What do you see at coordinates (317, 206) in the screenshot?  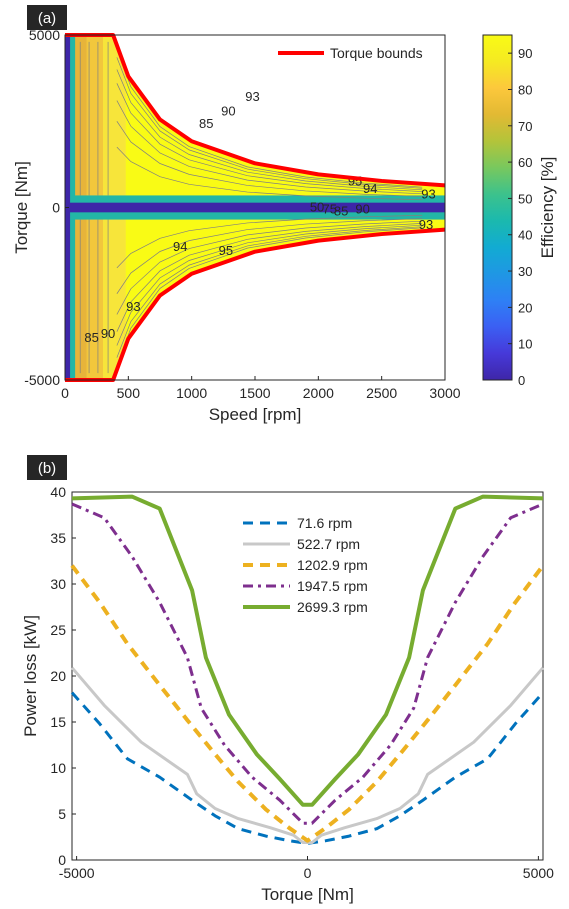 I see `contour-label: 50` at bounding box center [317, 206].